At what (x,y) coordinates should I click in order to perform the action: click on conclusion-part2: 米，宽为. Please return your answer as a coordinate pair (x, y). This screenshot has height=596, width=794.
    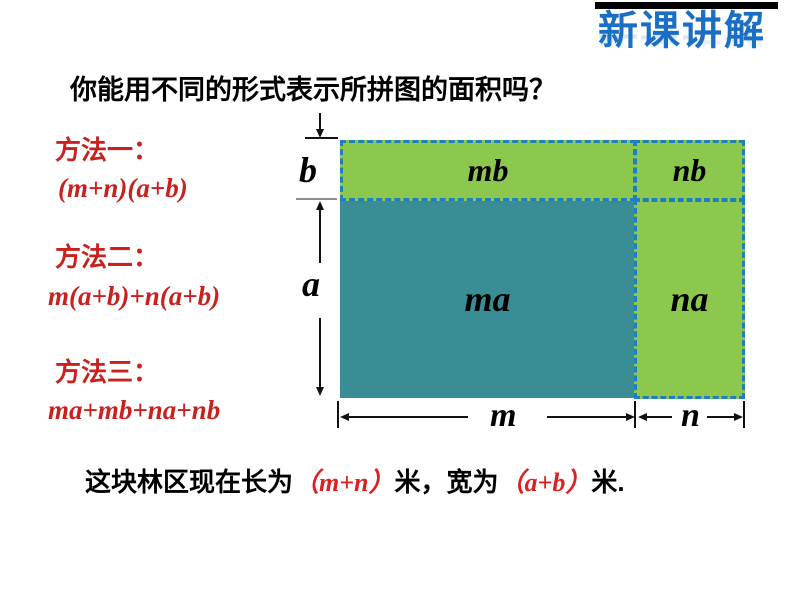
    Looking at the image, I should click on (446, 482).